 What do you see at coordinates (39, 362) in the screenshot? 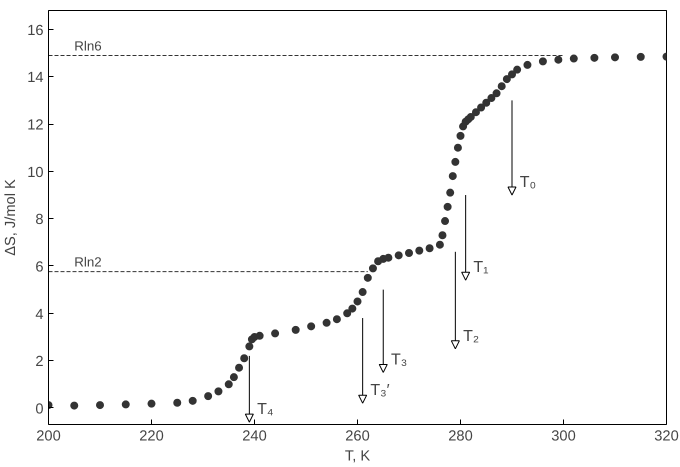
I see `y-tick-label: 2` at bounding box center [39, 362].